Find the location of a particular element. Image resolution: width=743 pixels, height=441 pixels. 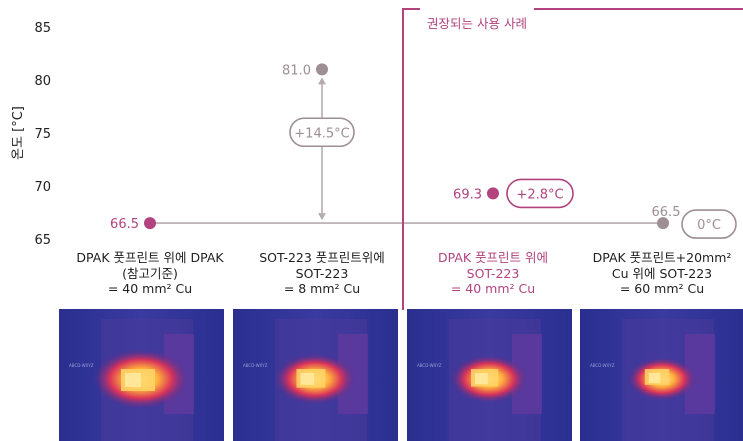

category-label-line2: (참고기준) is located at coordinates (150, 273).